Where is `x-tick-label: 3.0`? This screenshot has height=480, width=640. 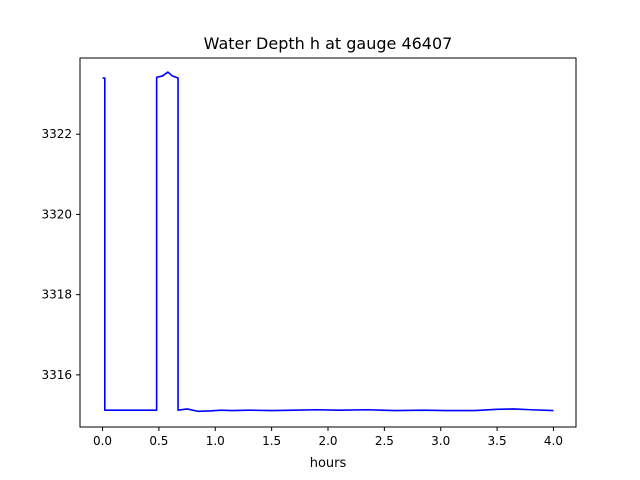
x-tick-label: 3.0 is located at coordinates (440, 441).